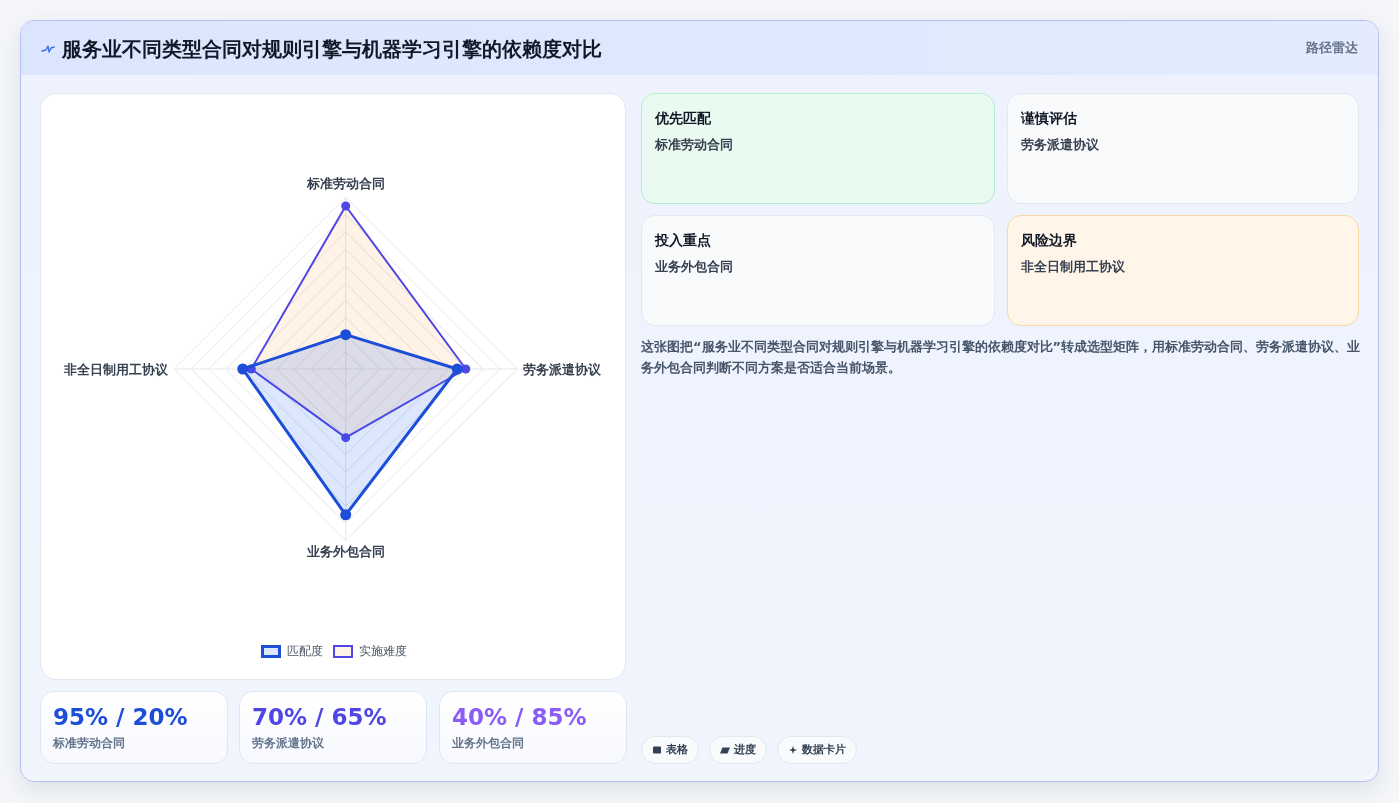 This screenshot has height=803, width=1399. I want to click on legend-label: 实施难度, so click(383, 651).